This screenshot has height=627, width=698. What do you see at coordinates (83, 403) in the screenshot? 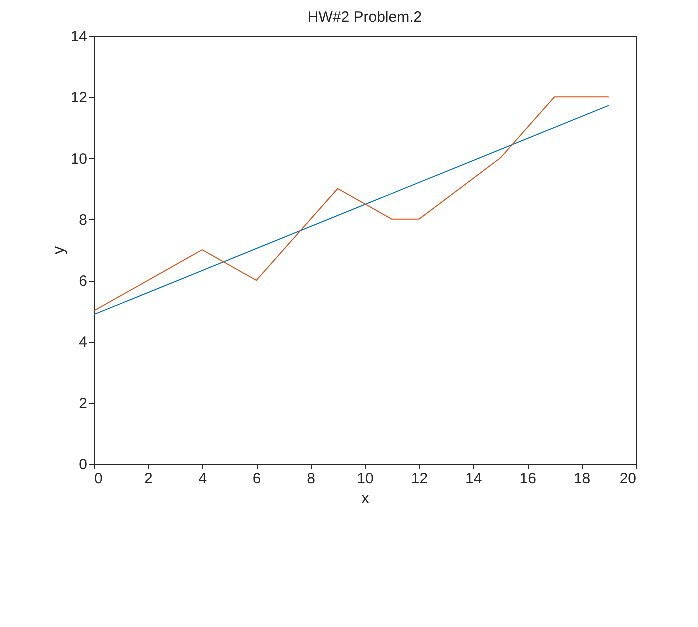
I see `y-tick-label: 2` at bounding box center [83, 403].